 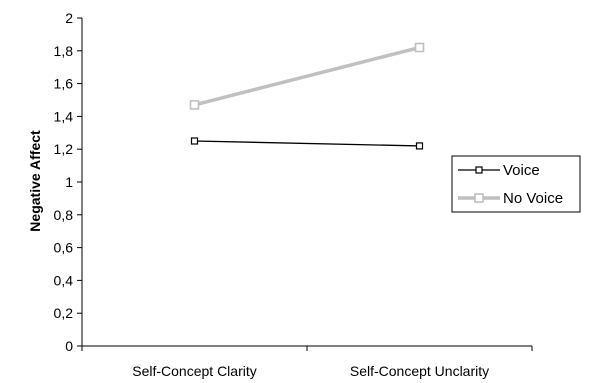 I want to click on x-tick-label: Self-Concept Unclarity, so click(x=419, y=371).